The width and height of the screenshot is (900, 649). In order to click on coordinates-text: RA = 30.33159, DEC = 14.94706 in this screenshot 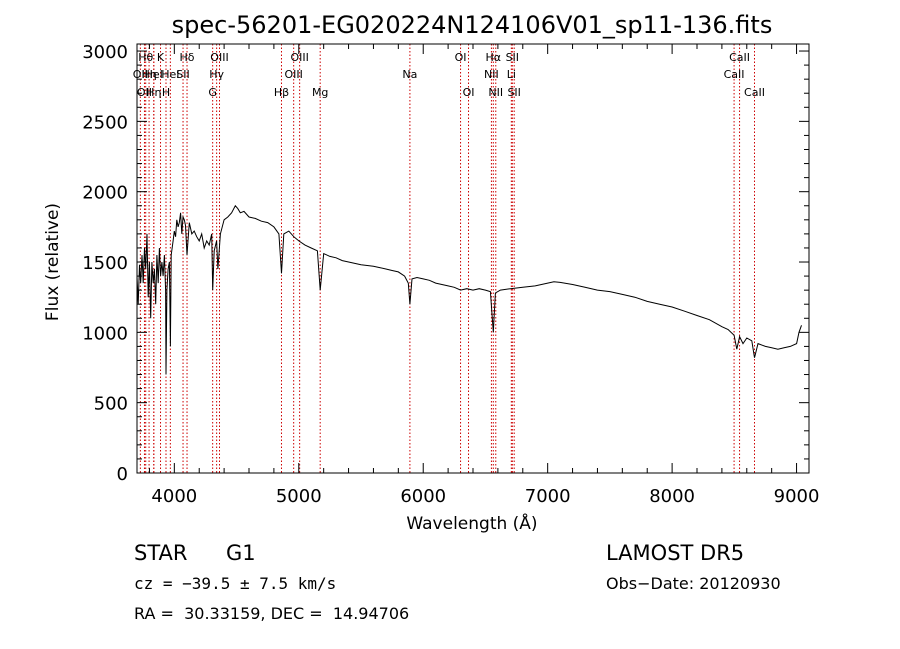, I will do `click(272, 613)`.